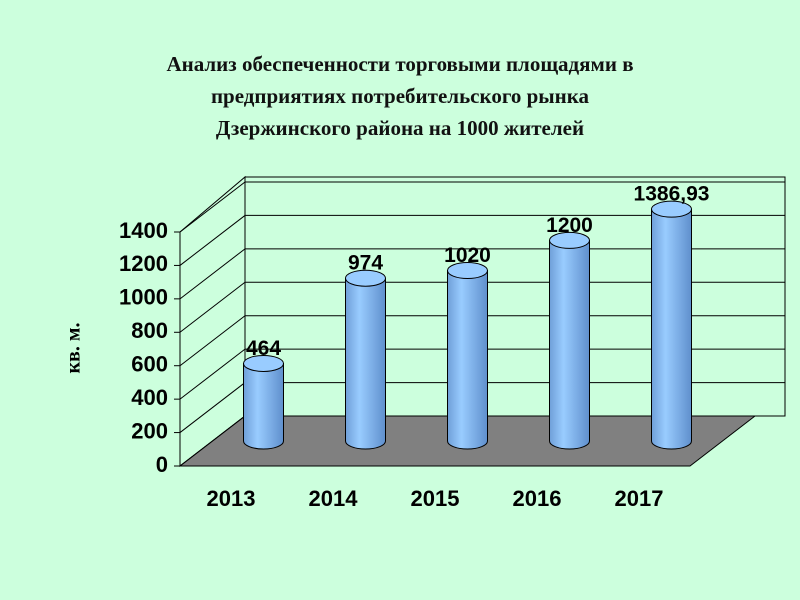 The width and height of the screenshot is (800, 600). I want to click on y-tick-label: 400, so click(149, 397).